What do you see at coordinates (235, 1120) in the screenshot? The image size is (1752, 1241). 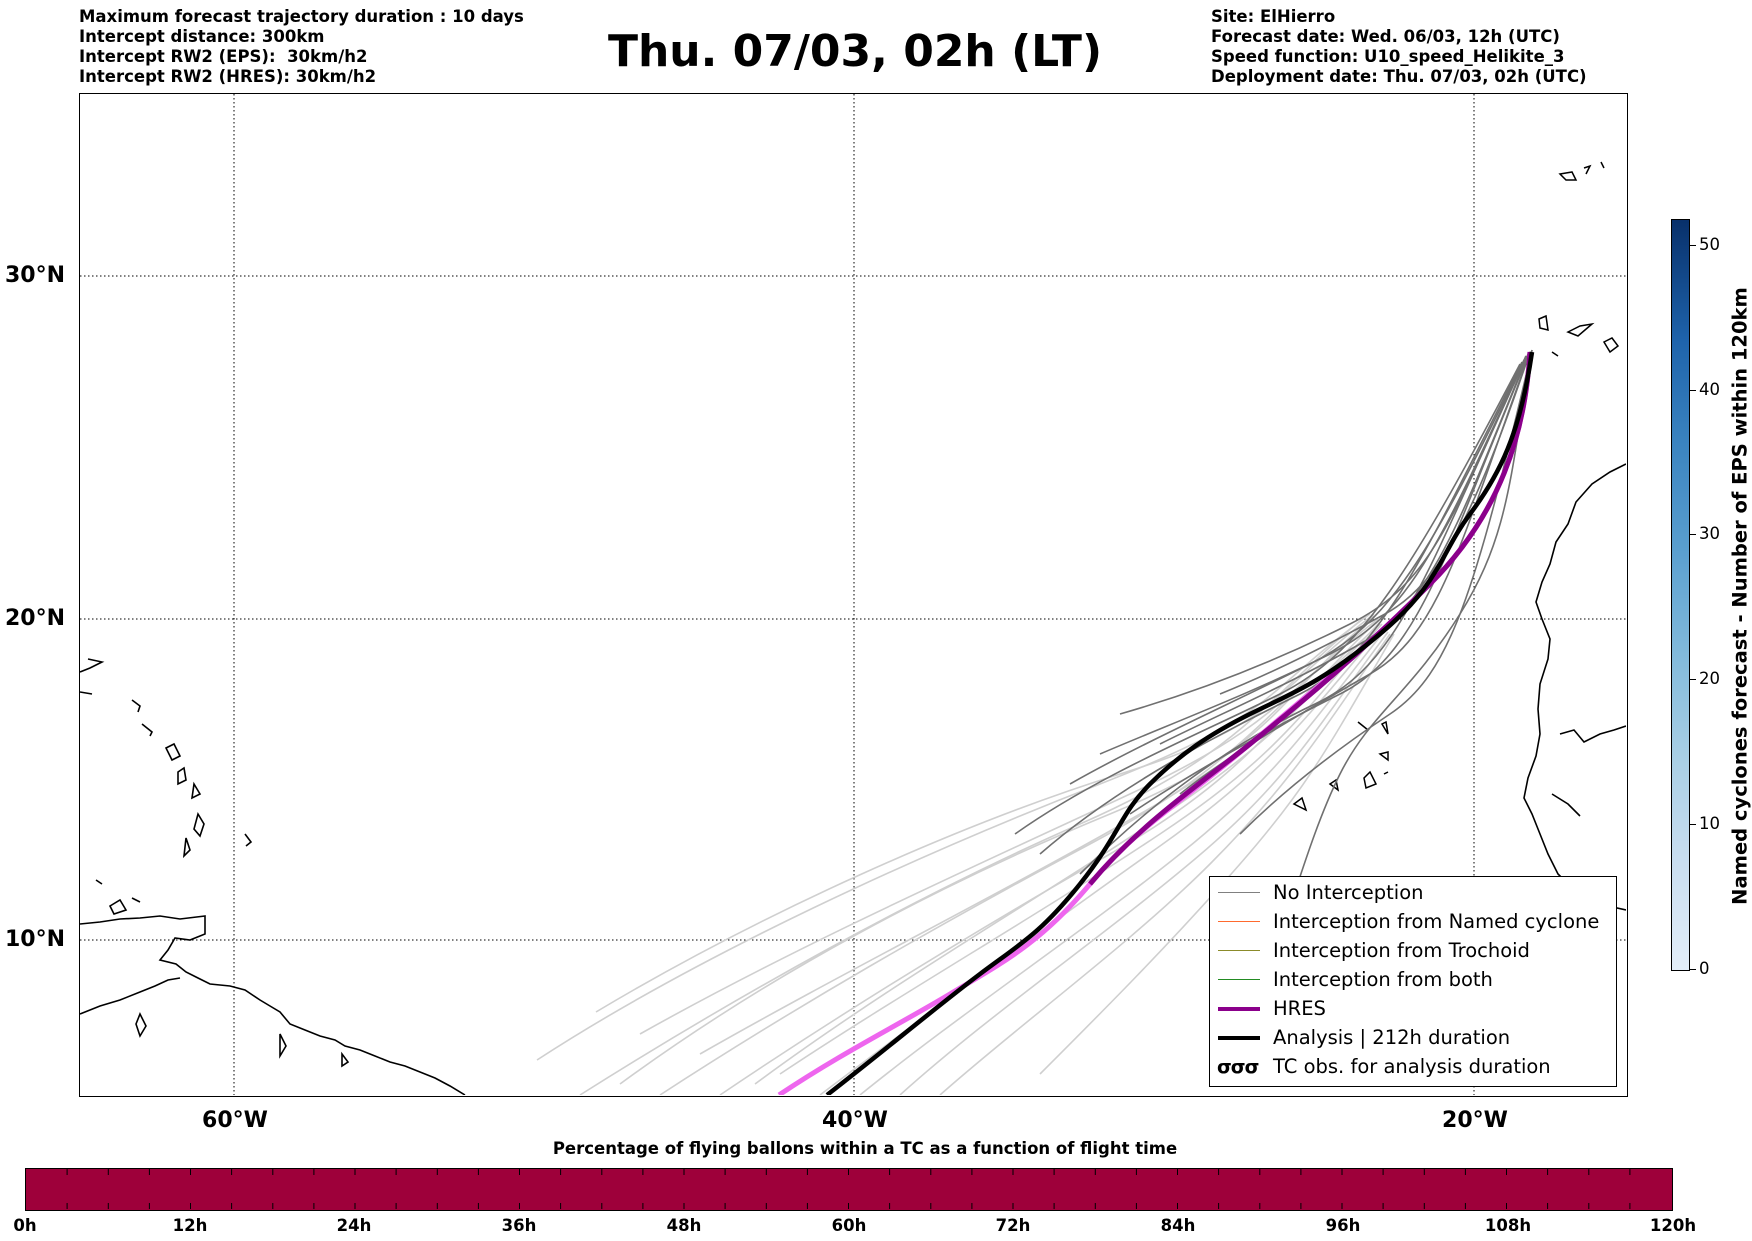 I see `lon-label-60w: 60°W` at bounding box center [235, 1120].